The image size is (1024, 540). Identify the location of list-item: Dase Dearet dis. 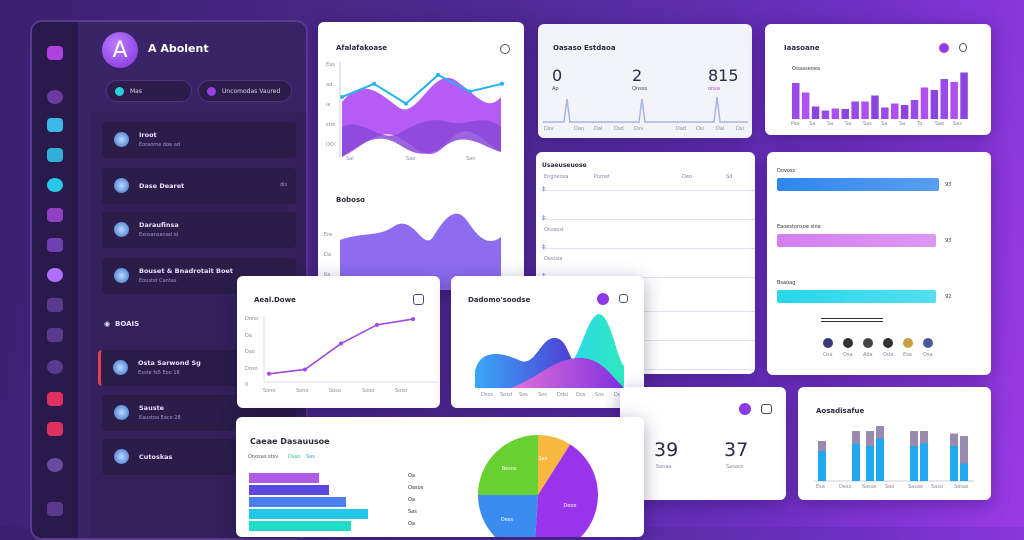
(199, 186).